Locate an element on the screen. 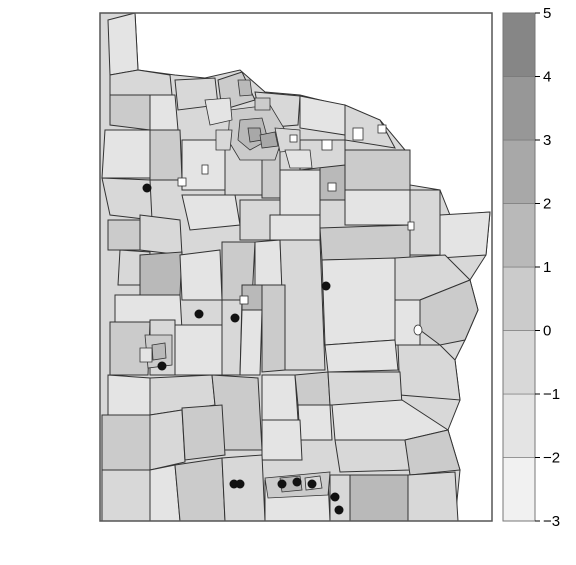 The height and width of the screenshot is (565, 576). legend-bins is located at coordinates (519, 267).